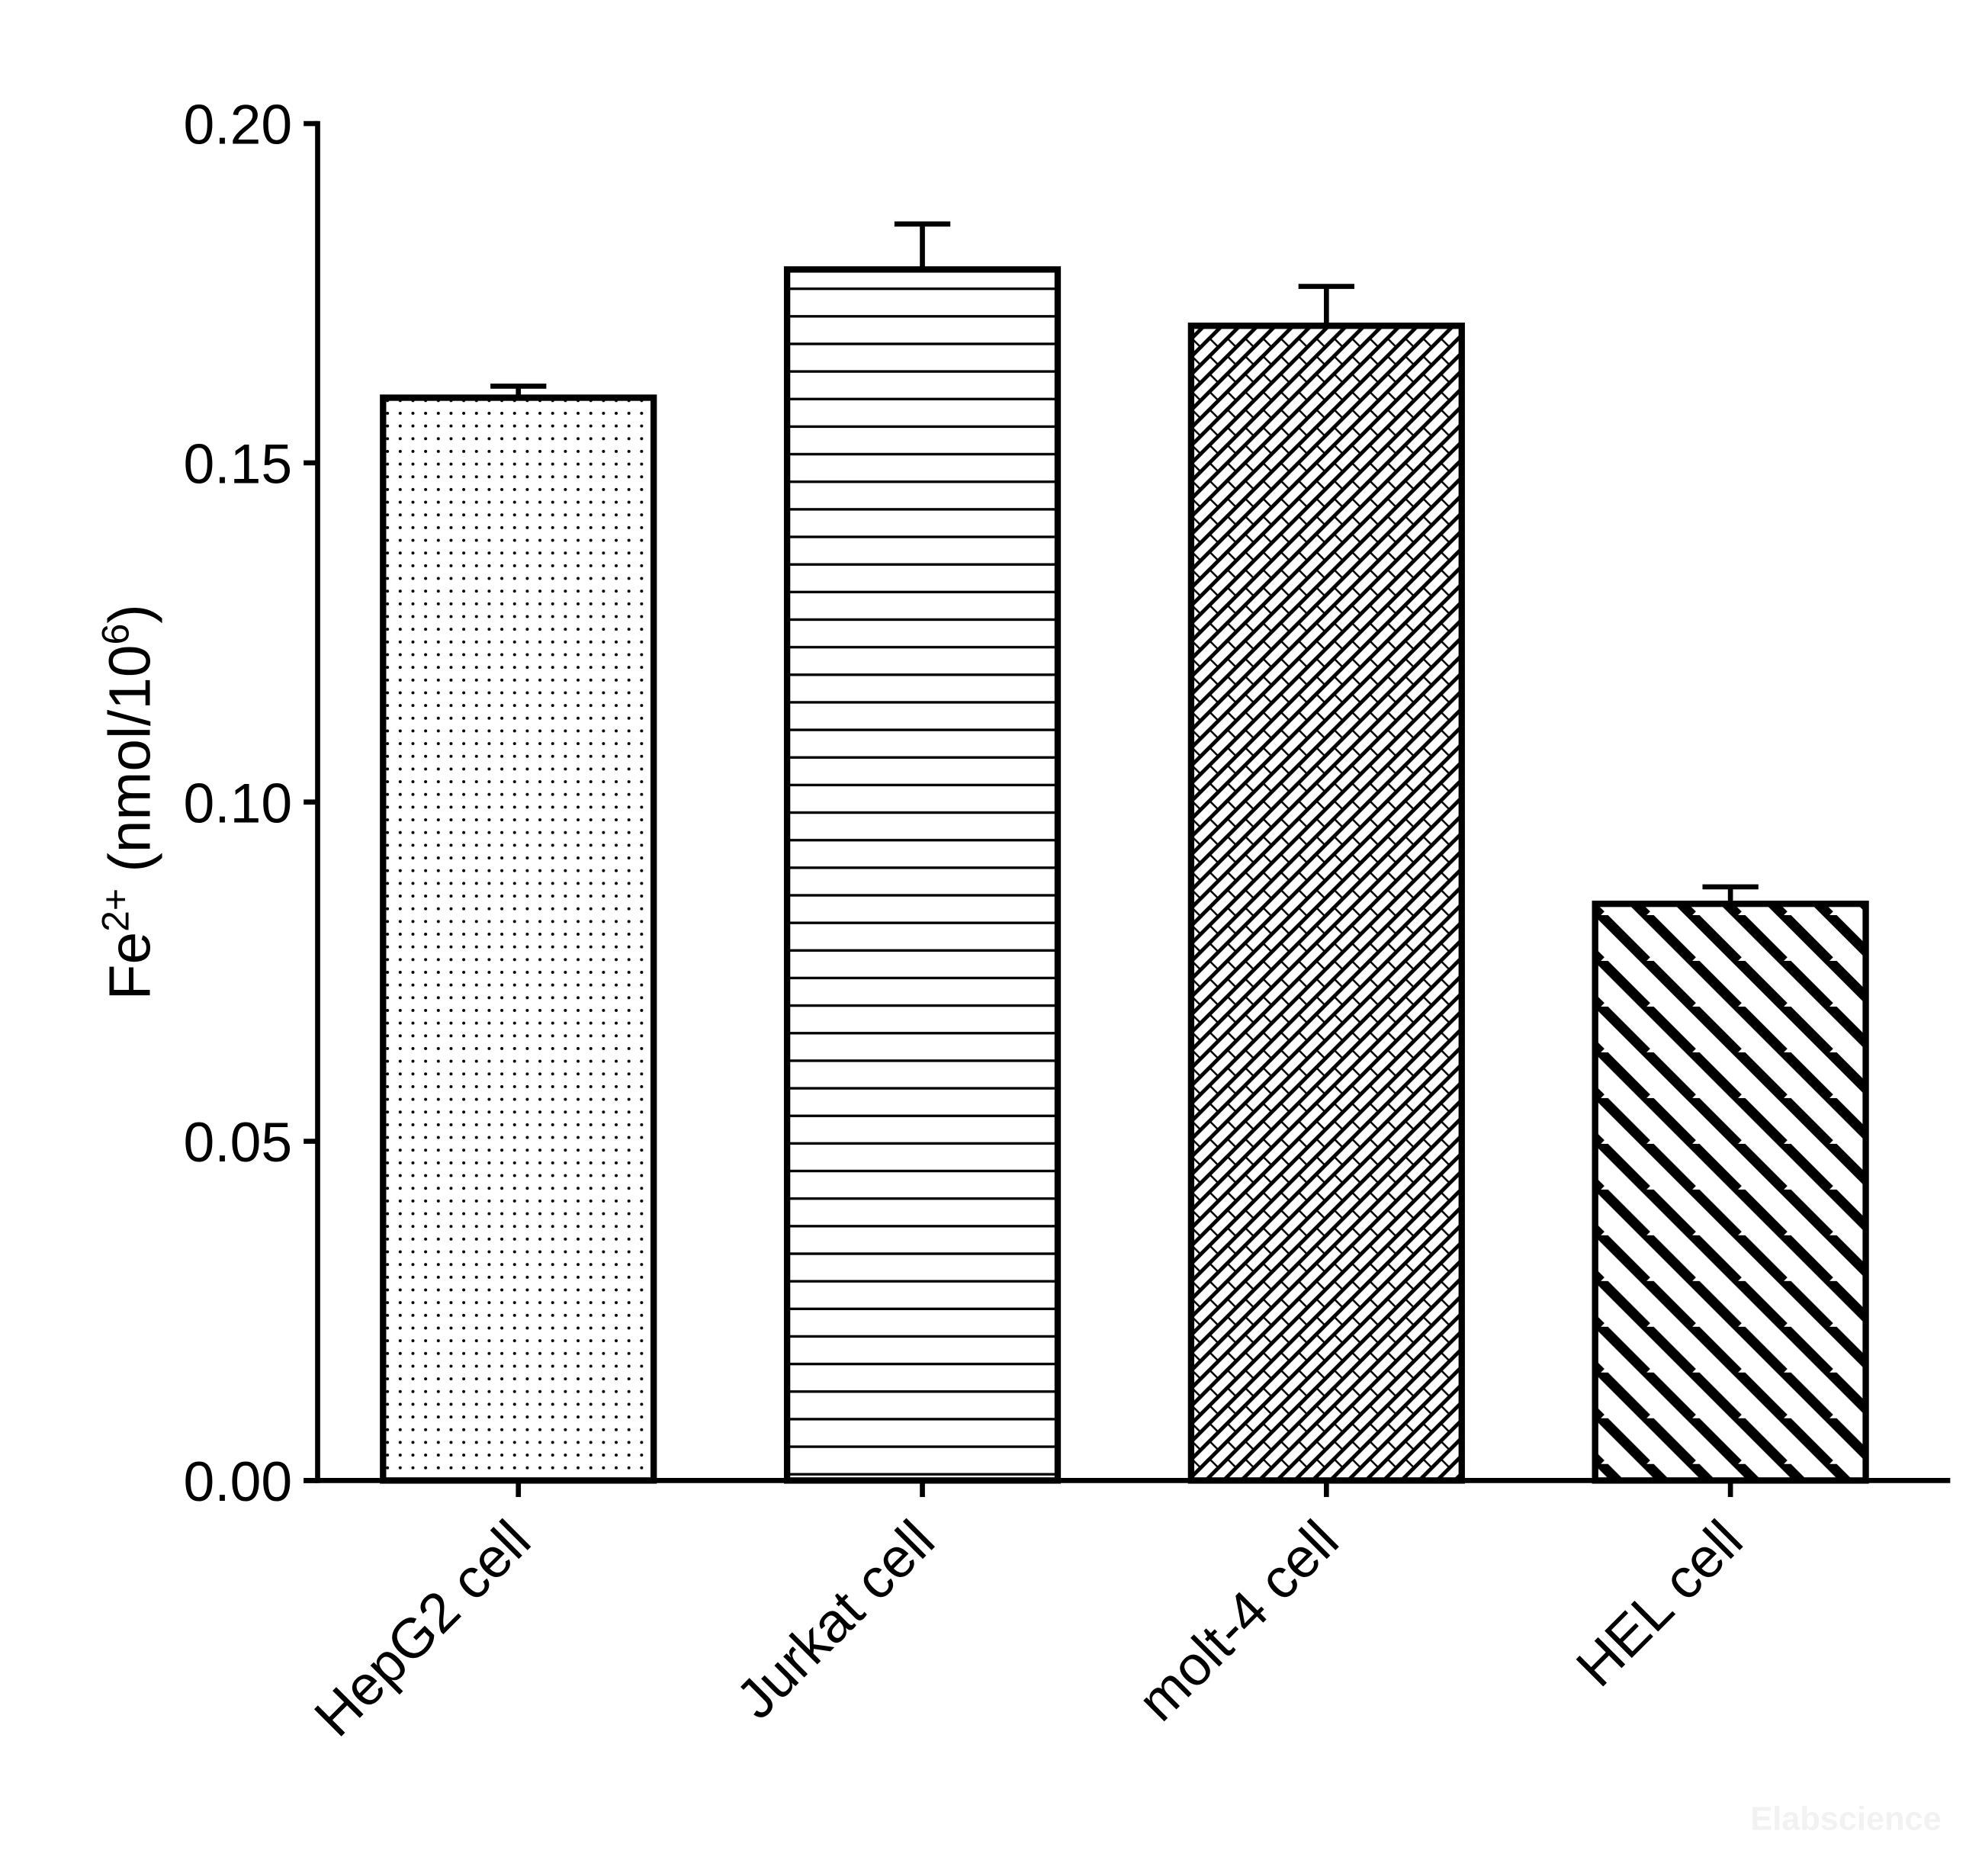 This screenshot has width=1982, height=1876. What do you see at coordinates (130, 614) in the screenshot?
I see `y-label-part: )` at bounding box center [130, 614].